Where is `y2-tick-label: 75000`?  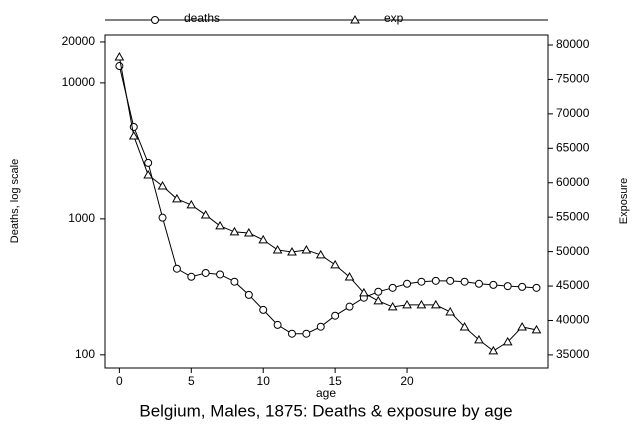
y2-tick-label: 75000 is located at coordinates (573, 79).